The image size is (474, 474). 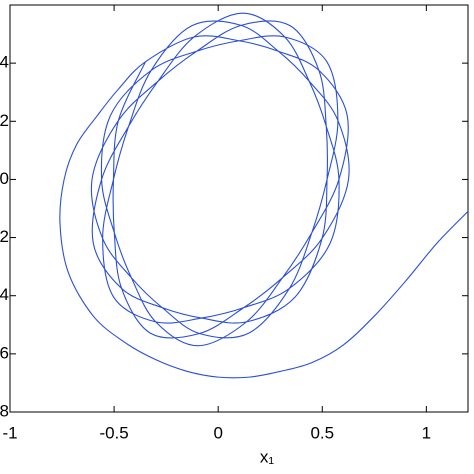 I want to click on x-tick-label: 1, so click(x=426, y=432).